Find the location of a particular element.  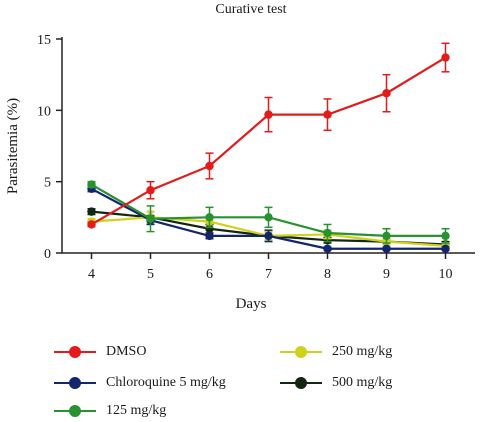

y-tick-label: 15 is located at coordinates (44, 40).